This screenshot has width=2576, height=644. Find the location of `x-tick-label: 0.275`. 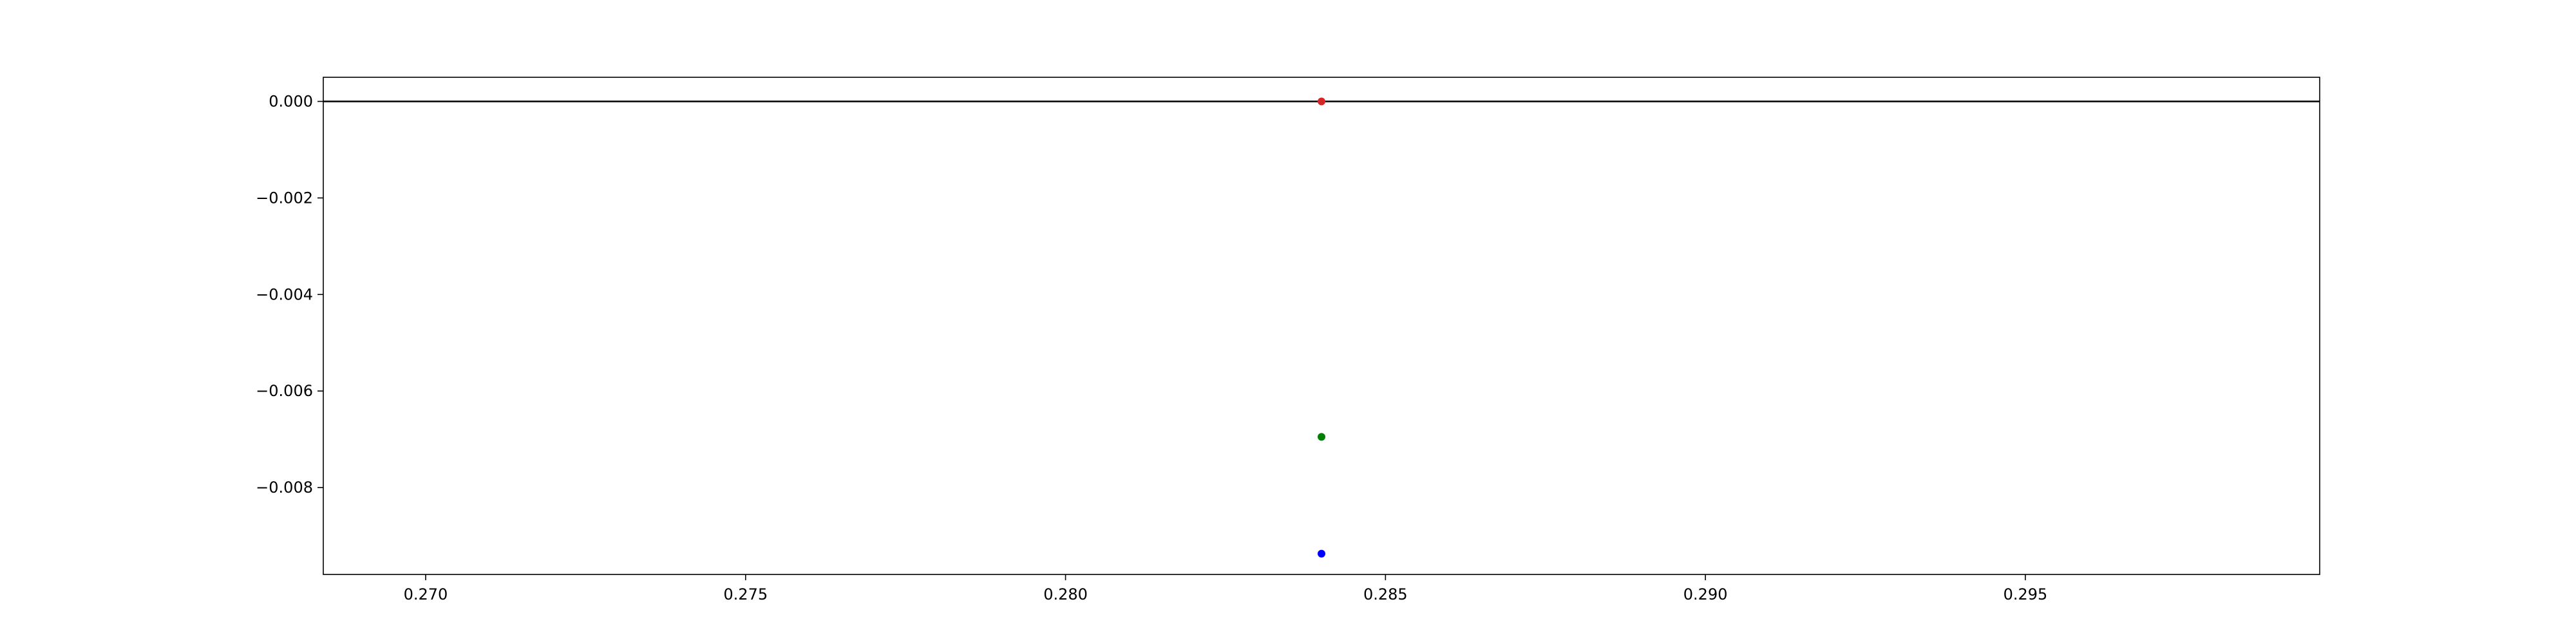

x-tick-label: 0.275 is located at coordinates (746, 594).